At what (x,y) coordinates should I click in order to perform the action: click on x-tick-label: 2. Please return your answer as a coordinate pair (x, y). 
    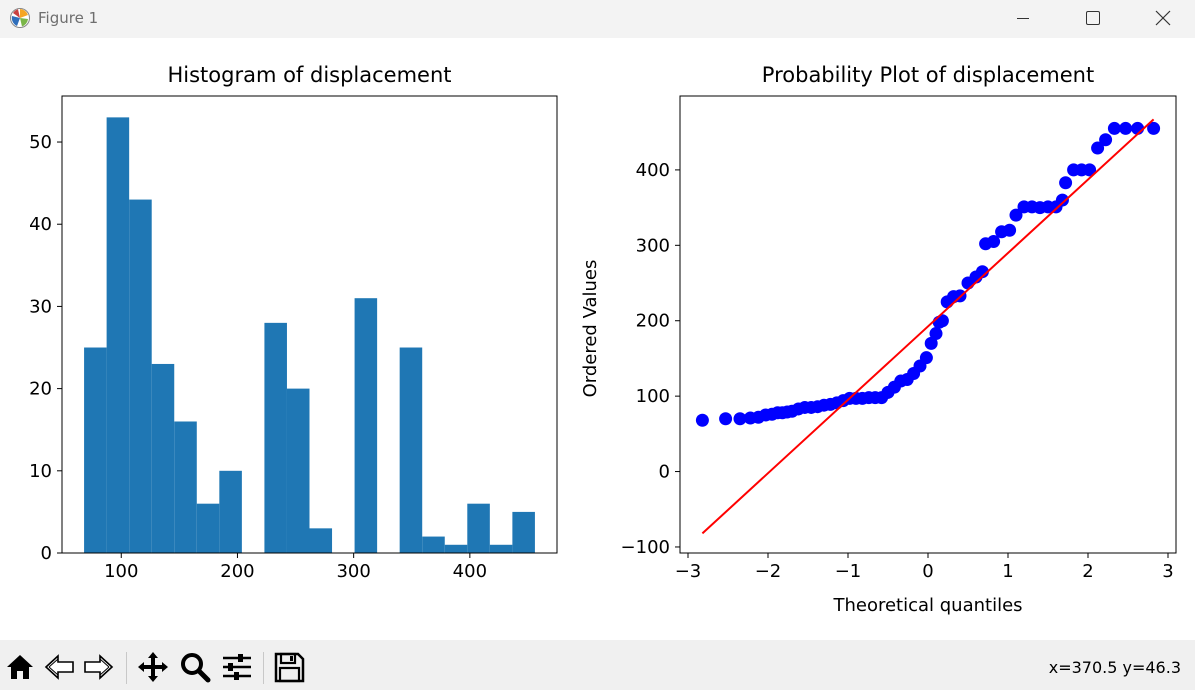
    Looking at the image, I should click on (1087, 571).